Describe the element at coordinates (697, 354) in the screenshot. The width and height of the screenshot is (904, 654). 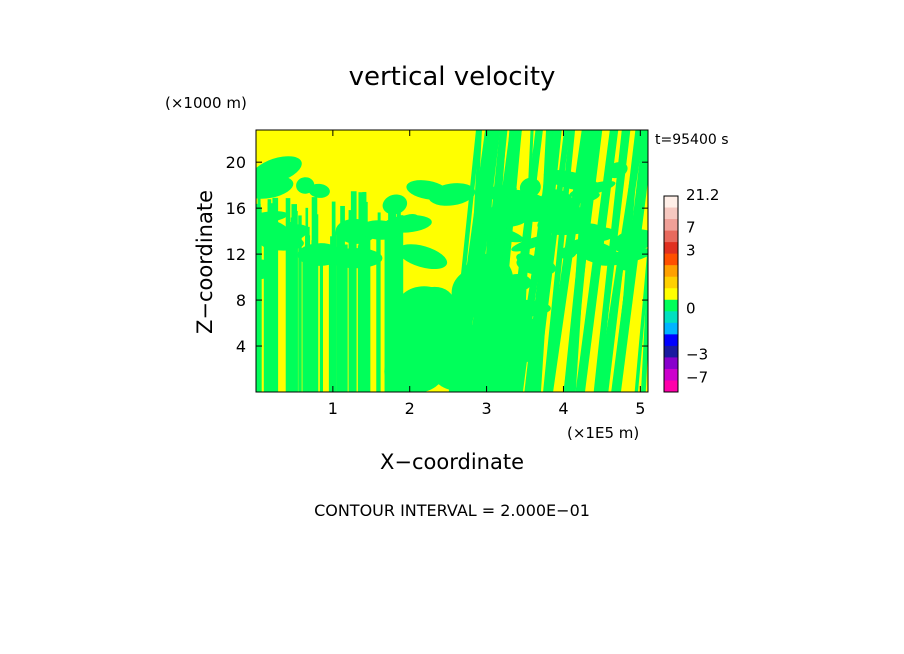
I see `colorbar-label: −3` at that location.